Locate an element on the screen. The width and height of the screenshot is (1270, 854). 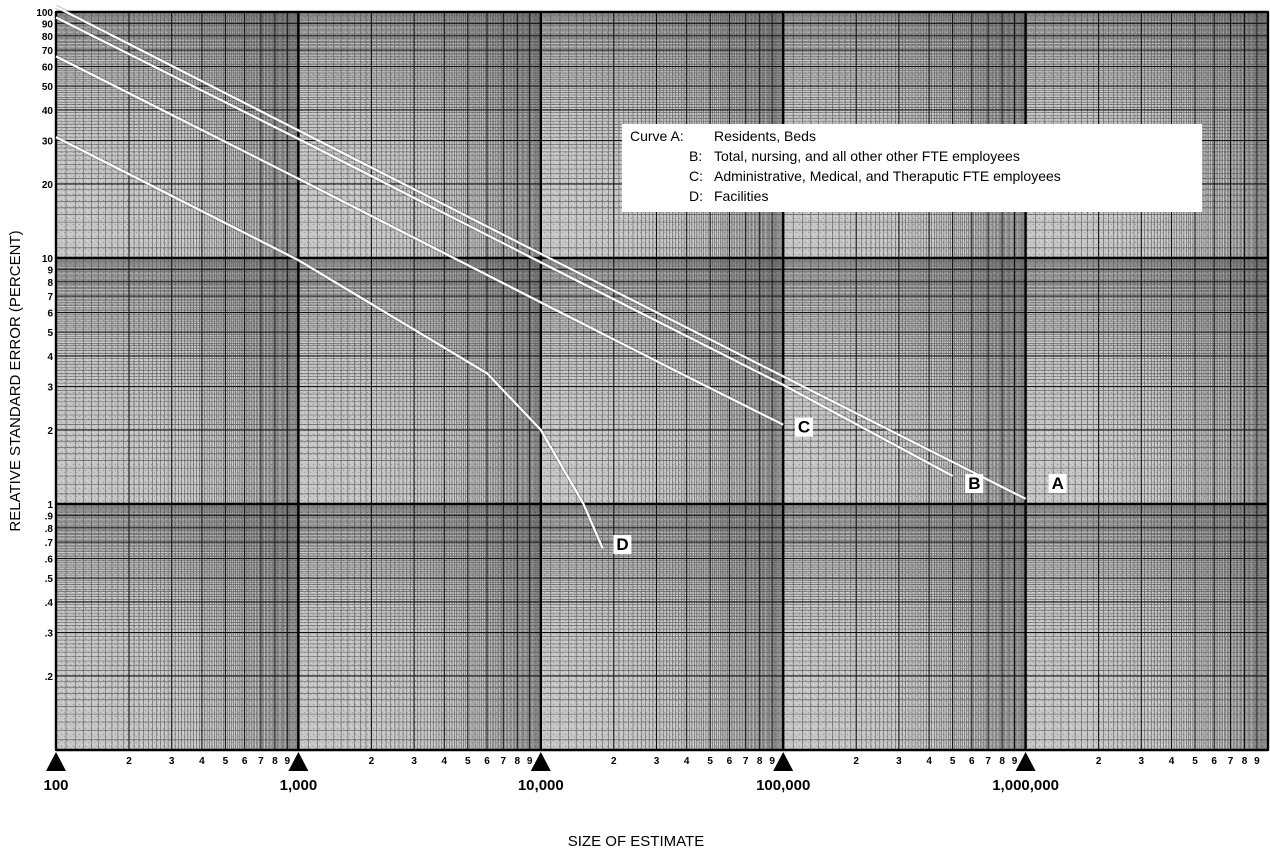
legend-entry: Residents, Beds is located at coordinates (765, 136).